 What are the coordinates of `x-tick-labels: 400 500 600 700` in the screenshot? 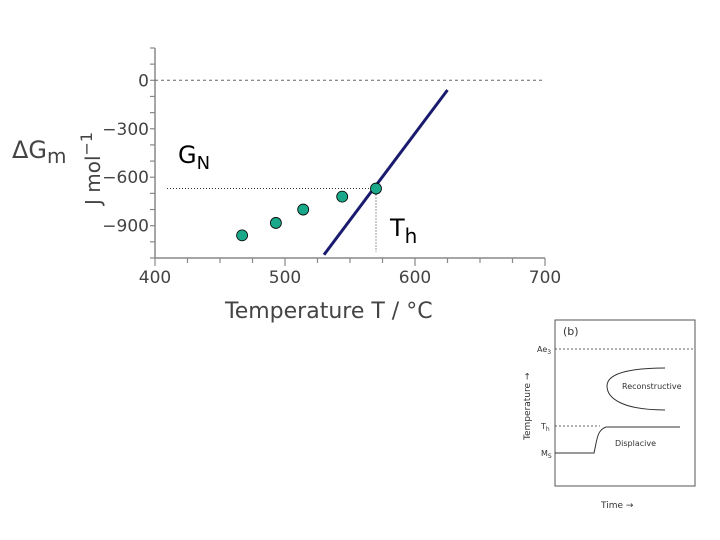 It's located at (350, 278).